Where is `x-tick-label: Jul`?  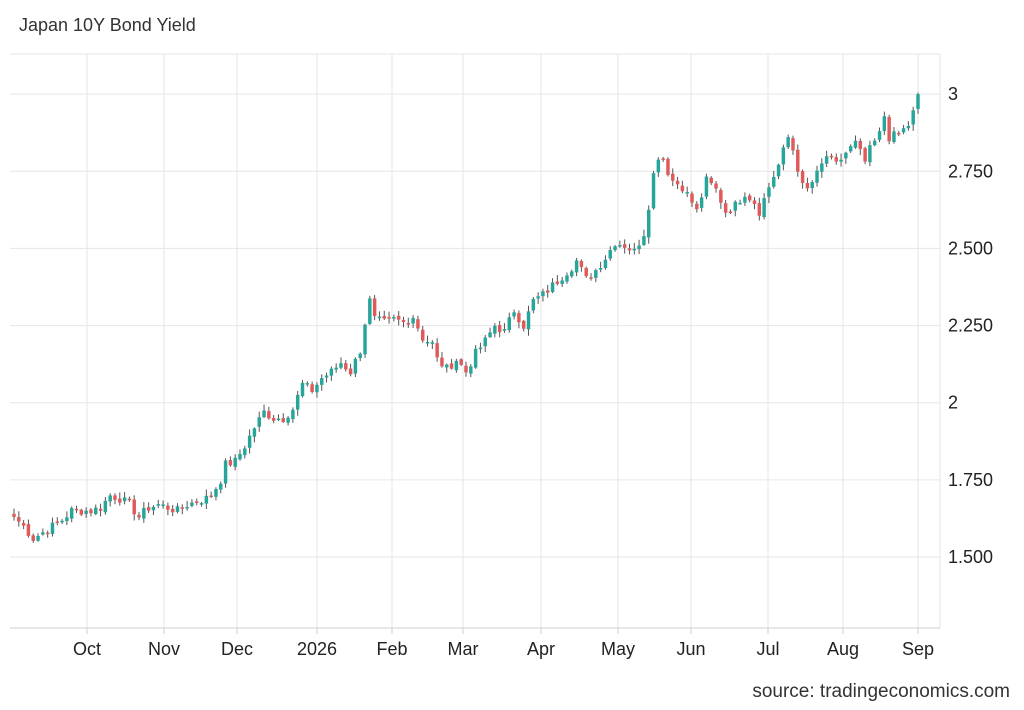 x-tick-label: Jul is located at coordinates (767, 649).